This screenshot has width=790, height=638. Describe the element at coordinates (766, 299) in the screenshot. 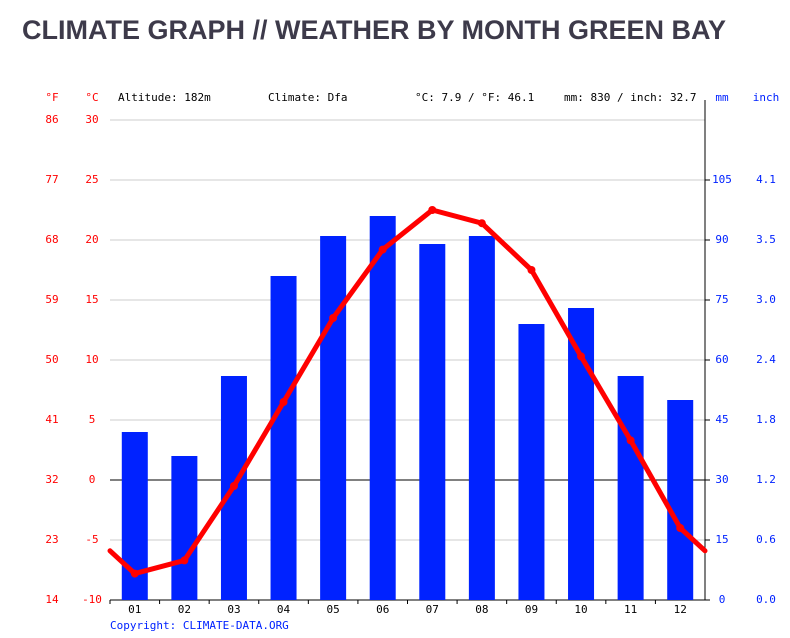

I see `y3-tick-label: 3.0` at that location.